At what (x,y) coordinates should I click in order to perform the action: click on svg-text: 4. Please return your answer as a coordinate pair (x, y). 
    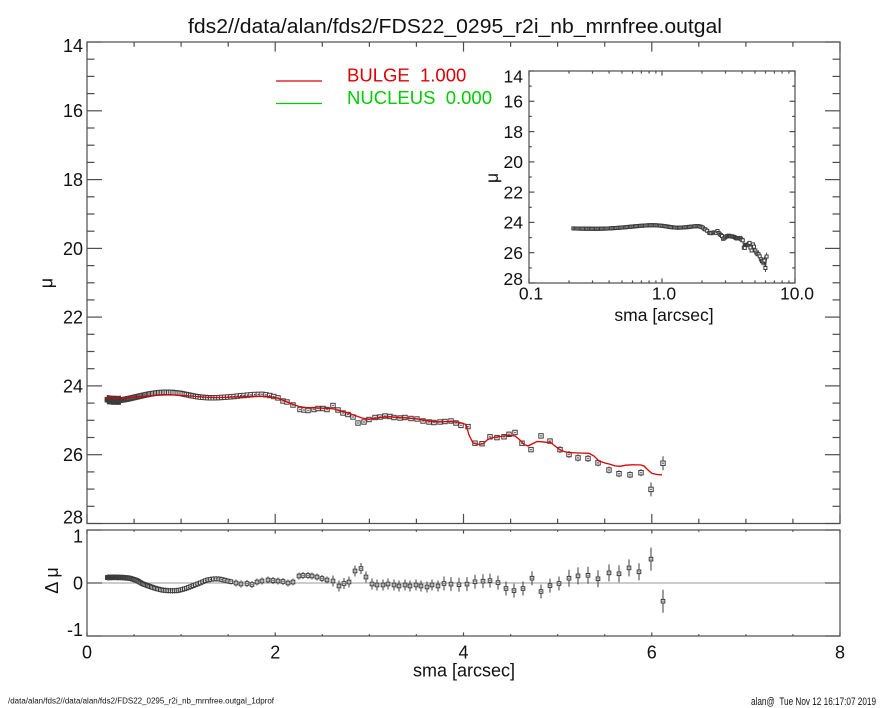
    Looking at the image, I should click on (463, 653).